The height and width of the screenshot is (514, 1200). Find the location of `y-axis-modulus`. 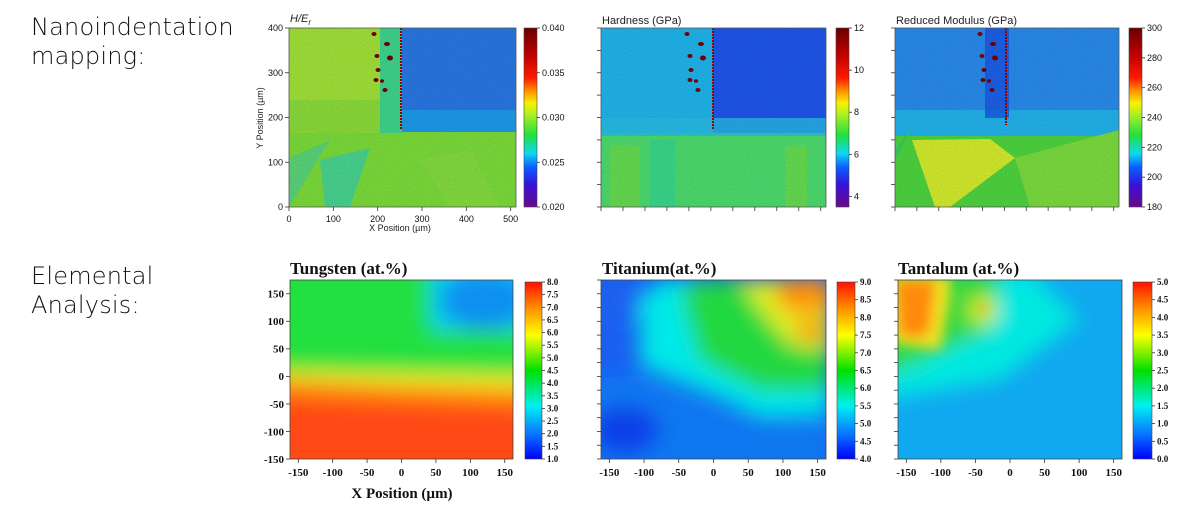

y-axis-modulus is located at coordinates (893, 117).